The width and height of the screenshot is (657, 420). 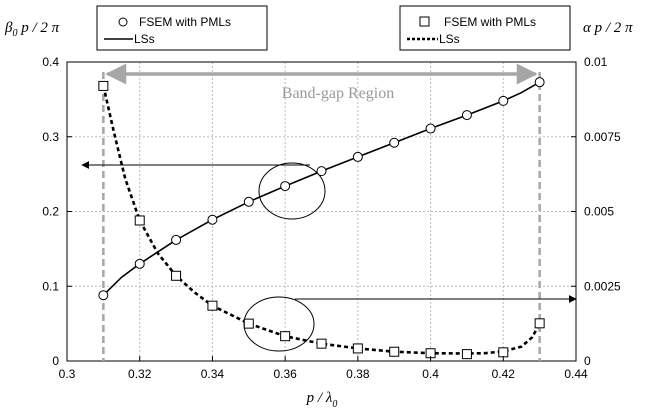 What do you see at coordinates (50, 212) in the screenshot?
I see `y-left-tick-label: 0.2` at bounding box center [50, 212].